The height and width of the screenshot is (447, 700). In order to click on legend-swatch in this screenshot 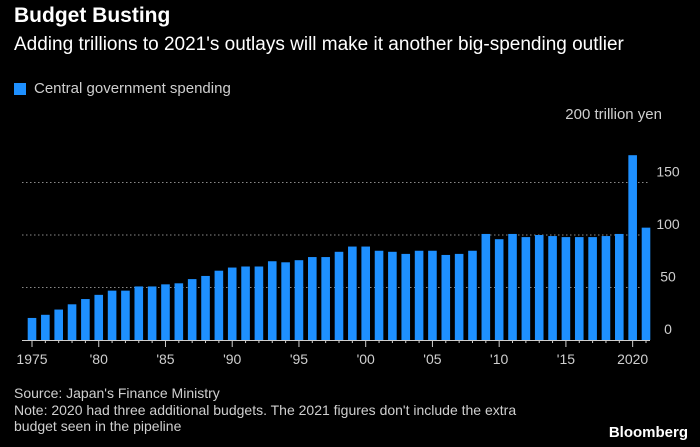, I will do `click(20, 88)`.